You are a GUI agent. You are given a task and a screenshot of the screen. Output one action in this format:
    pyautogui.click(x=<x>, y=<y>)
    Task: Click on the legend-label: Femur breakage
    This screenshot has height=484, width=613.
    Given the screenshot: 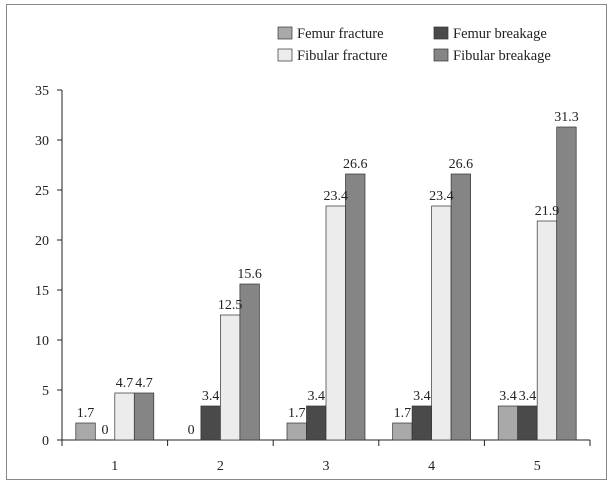 What is the action you would take?
    pyautogui.click(x=500, y=34)
    